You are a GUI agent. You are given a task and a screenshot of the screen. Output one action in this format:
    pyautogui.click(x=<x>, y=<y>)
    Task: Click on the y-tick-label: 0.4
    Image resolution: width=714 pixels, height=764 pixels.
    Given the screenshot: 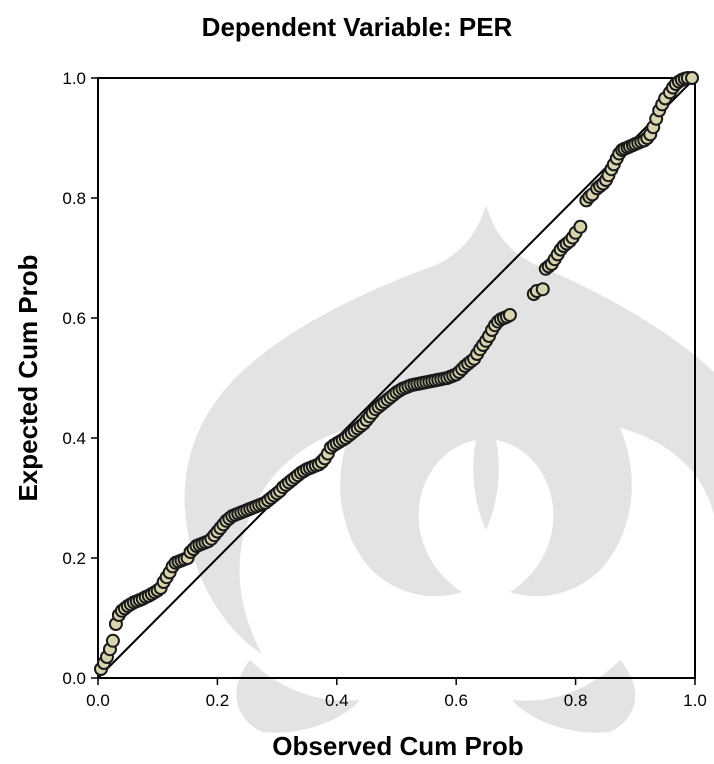 What is the action you would take?
    pyautogui.click(x=74, y=438)
    